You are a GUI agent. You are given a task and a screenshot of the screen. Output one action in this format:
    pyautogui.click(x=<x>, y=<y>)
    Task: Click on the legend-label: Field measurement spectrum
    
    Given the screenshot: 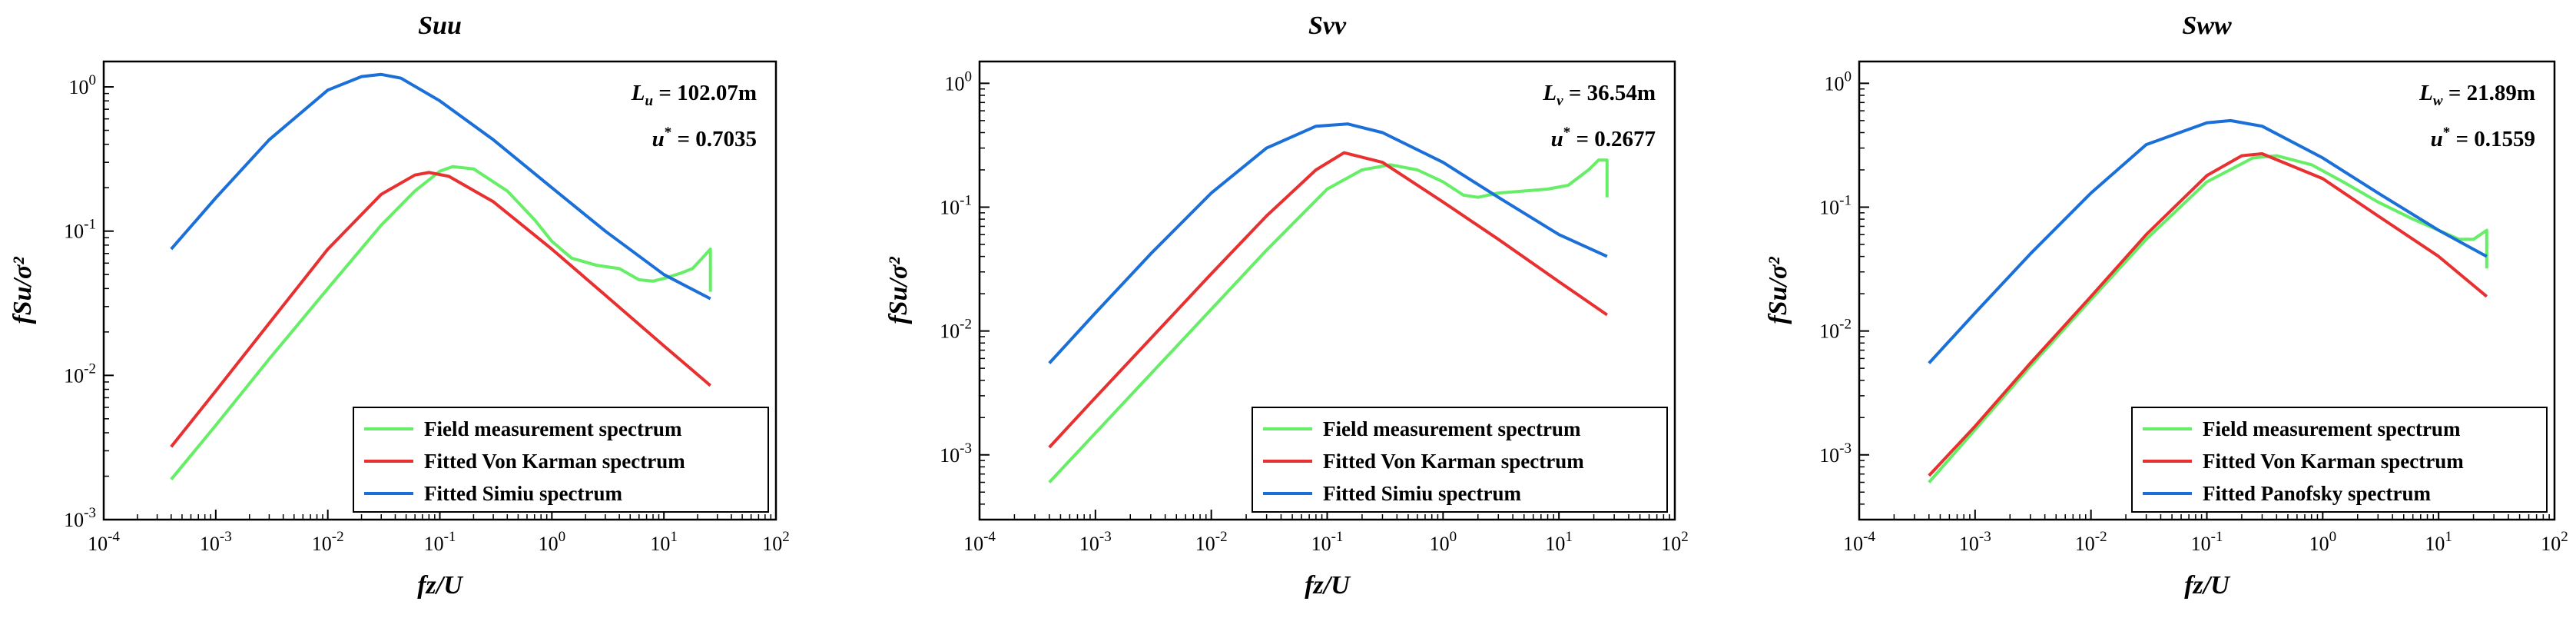 What is the action you would take?
    pyautogui.click(x=2332, y=428)
    